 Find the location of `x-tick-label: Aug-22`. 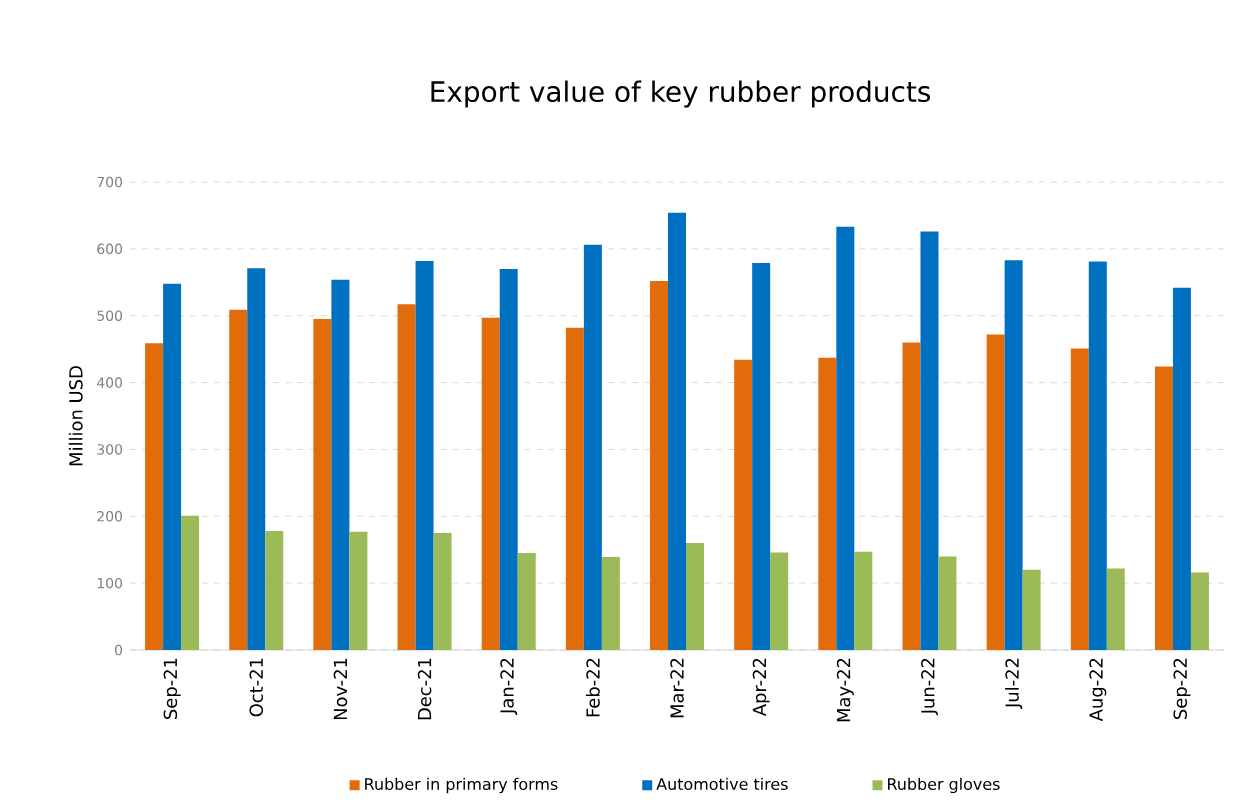

x-tick-label: Aug-22 is located at coordinates (1098, 690).